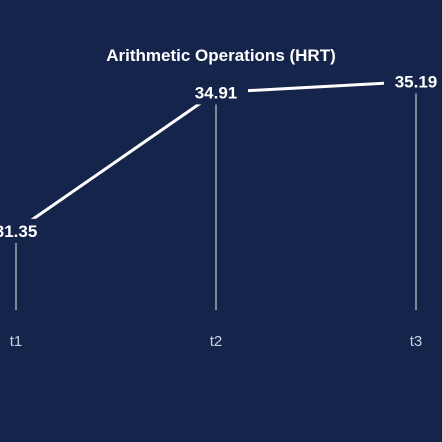  What do you see at coordinates (18, 231) in the screenshot?
I see `data-label-t1: 31.35` at bounding box center [18, 231].